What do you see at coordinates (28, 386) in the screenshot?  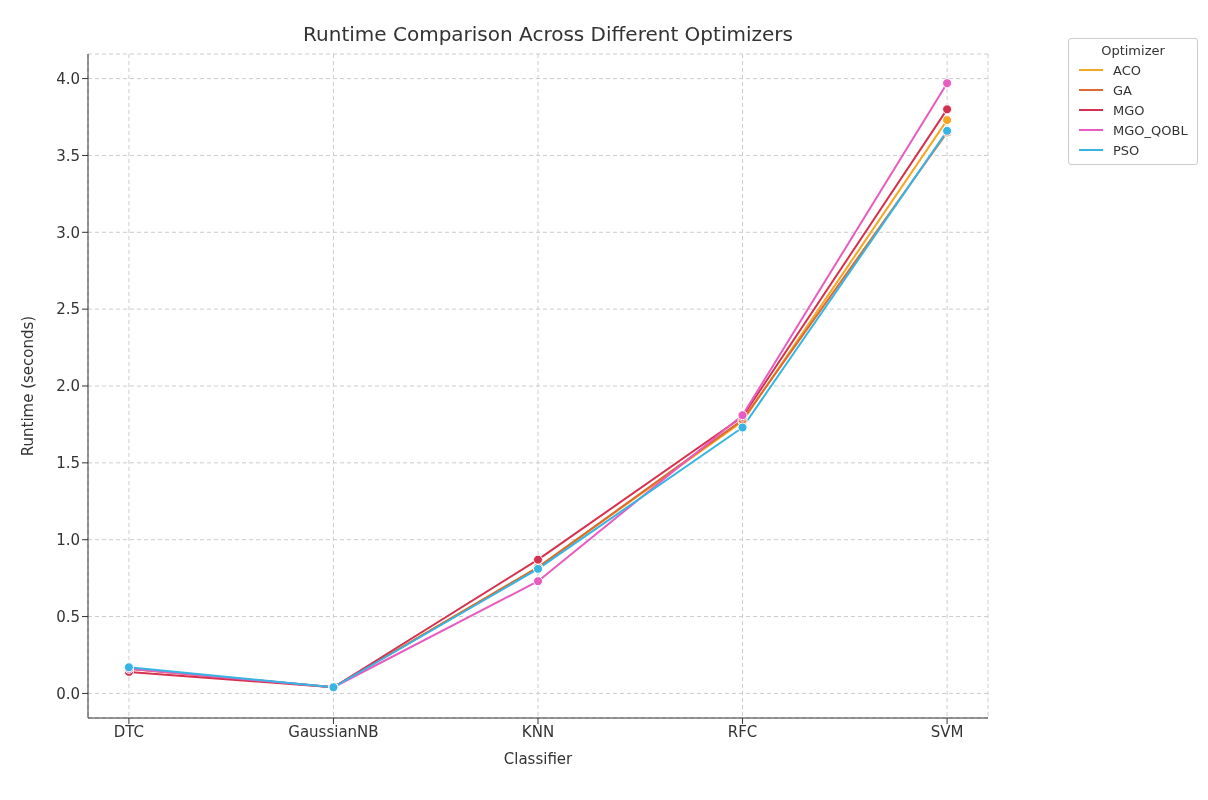 I see `y-axis-title: Runtime (seconds)` at bounding box center [28, 386].